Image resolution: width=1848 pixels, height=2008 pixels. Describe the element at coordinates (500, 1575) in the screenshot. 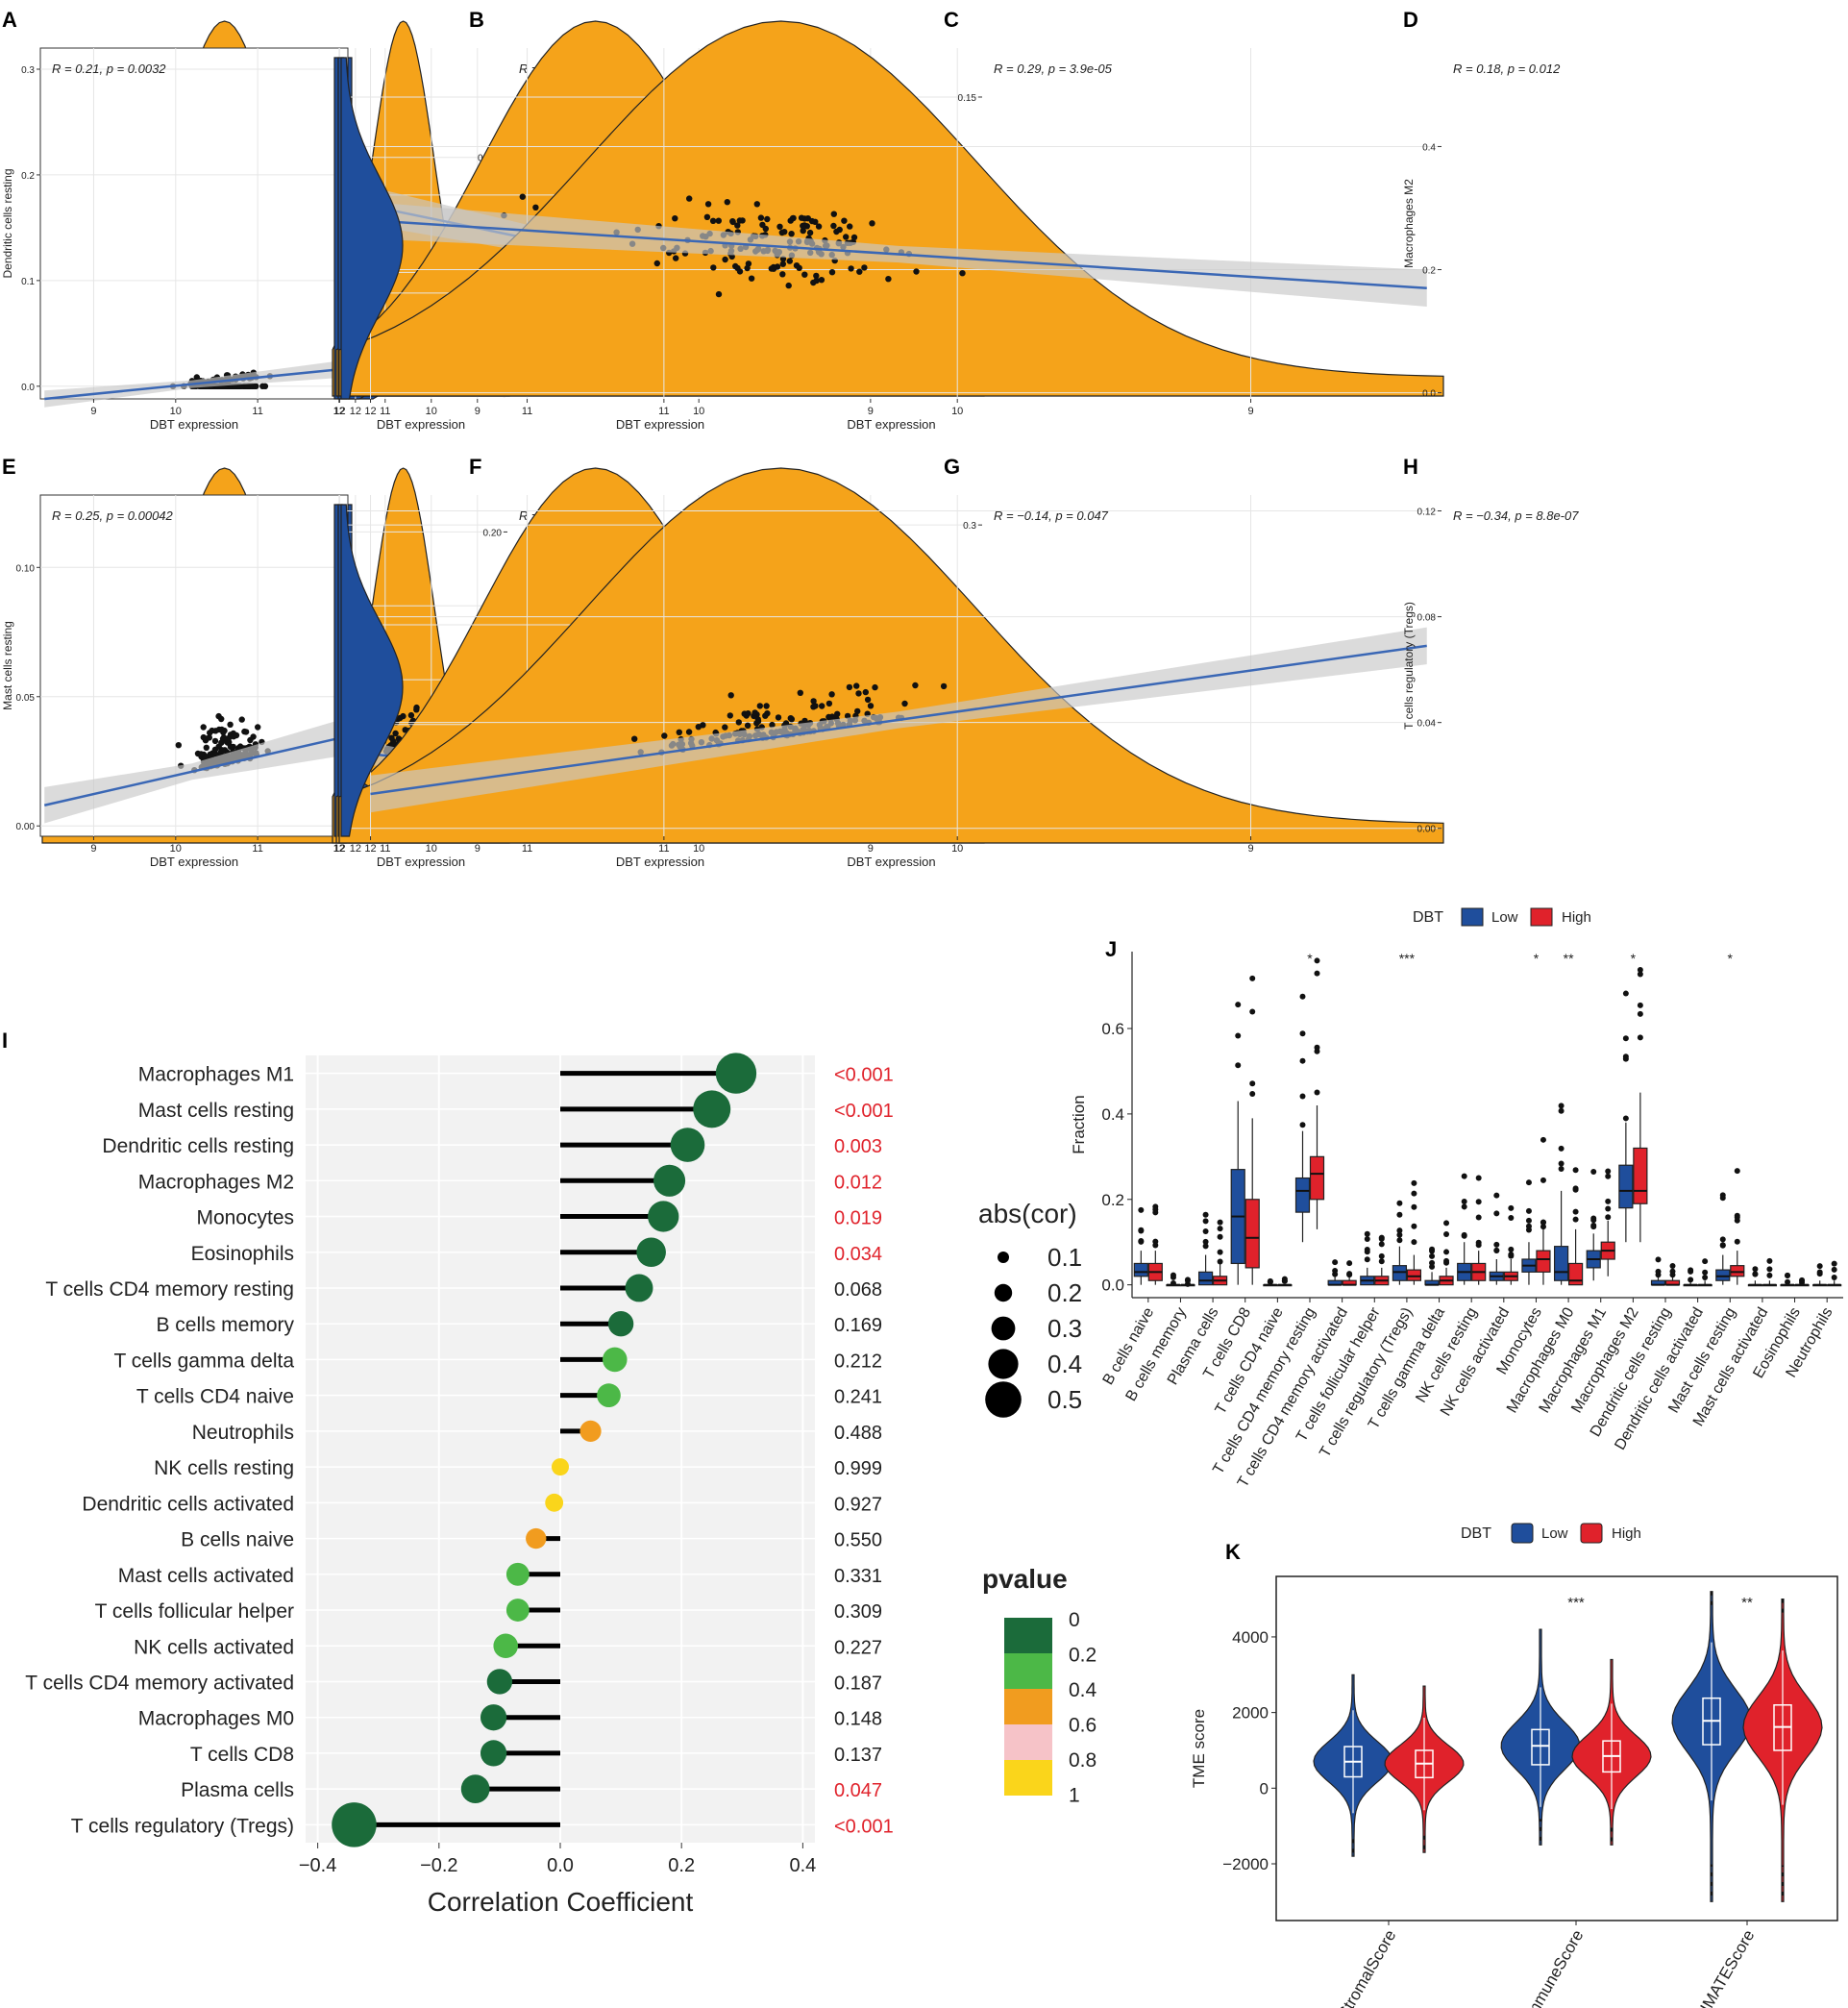

I see `lollipop-row: Mast cells activated 0.331` at that location.